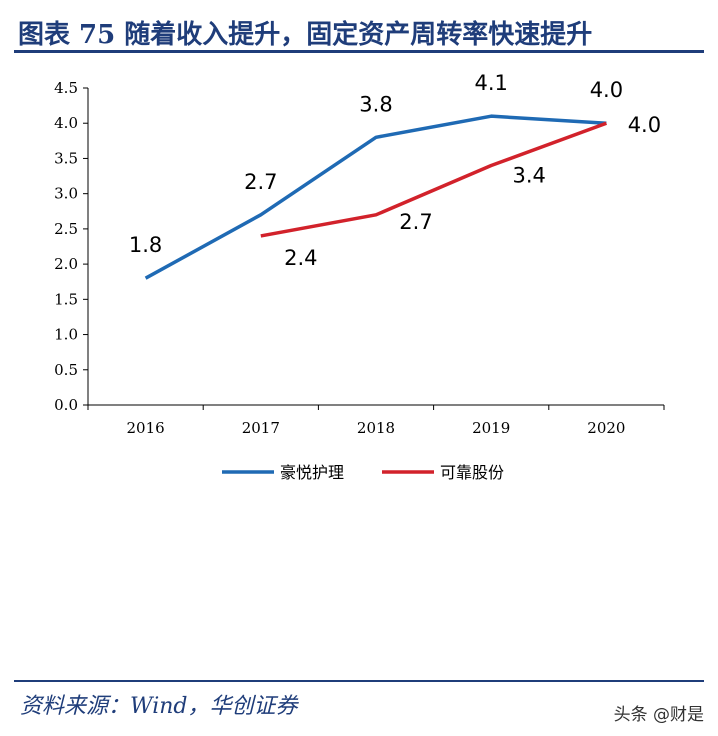 This screenshot has height=736, width=718. Describe the element at coordinates (66, 335) in the screenshot. I see `y-tick-label: 1.0` at that location.